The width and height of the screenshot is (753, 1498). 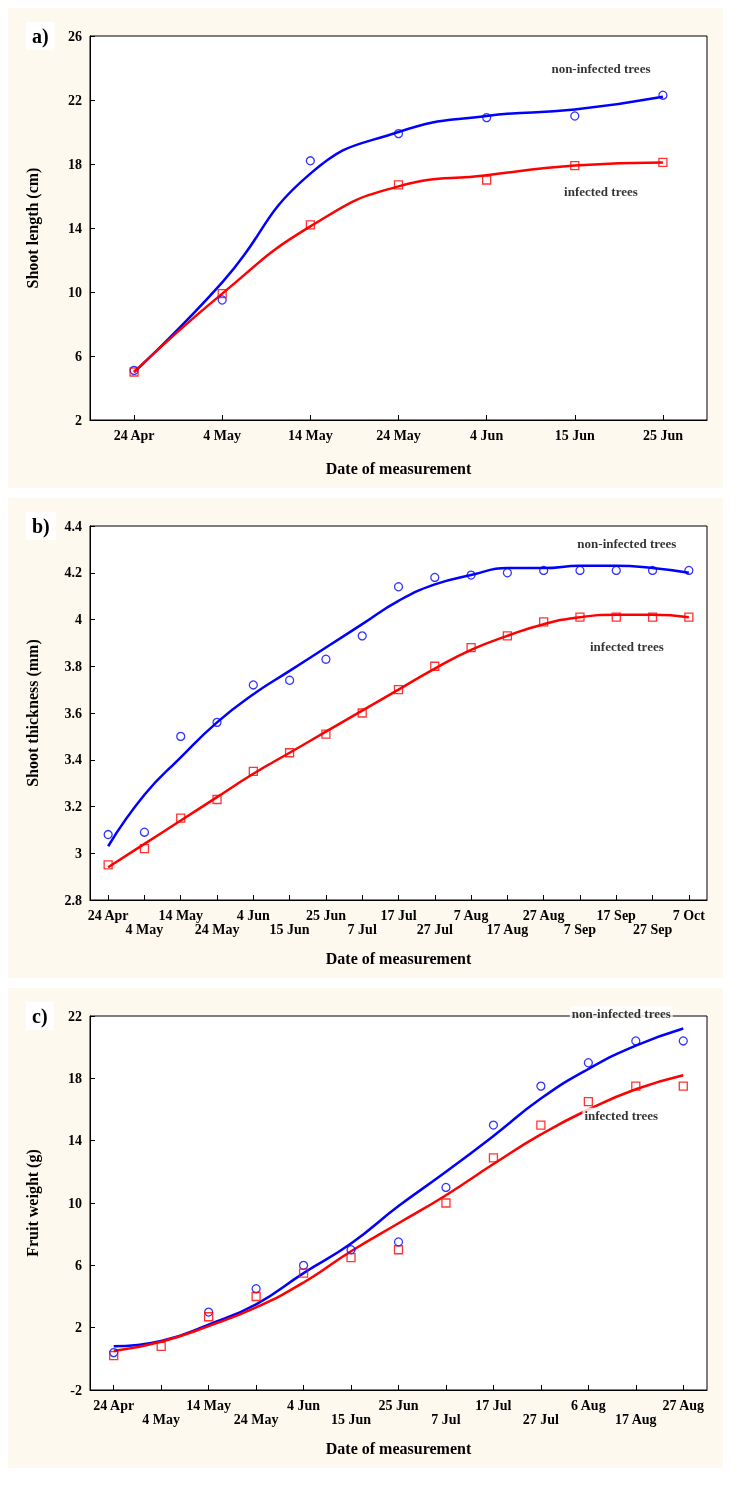 I want to click on y-tick-label: 10, so click(x=75, y=1203).